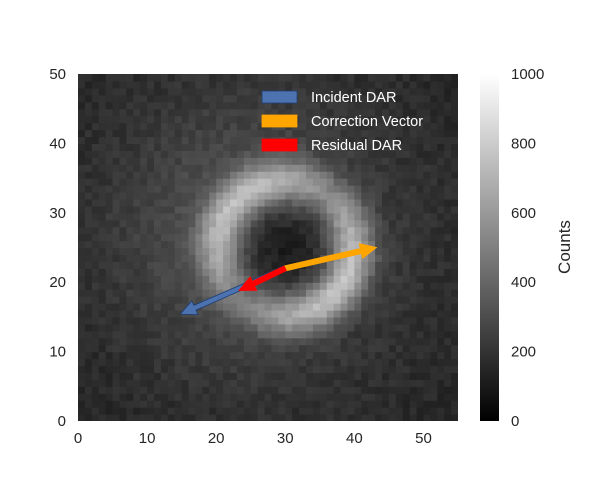 The width and height of the screenshot is (613, 491). Describe the element at coordinates (523, 282) in the screenshot. I see `colorbar-tick-label: 400` at that location.